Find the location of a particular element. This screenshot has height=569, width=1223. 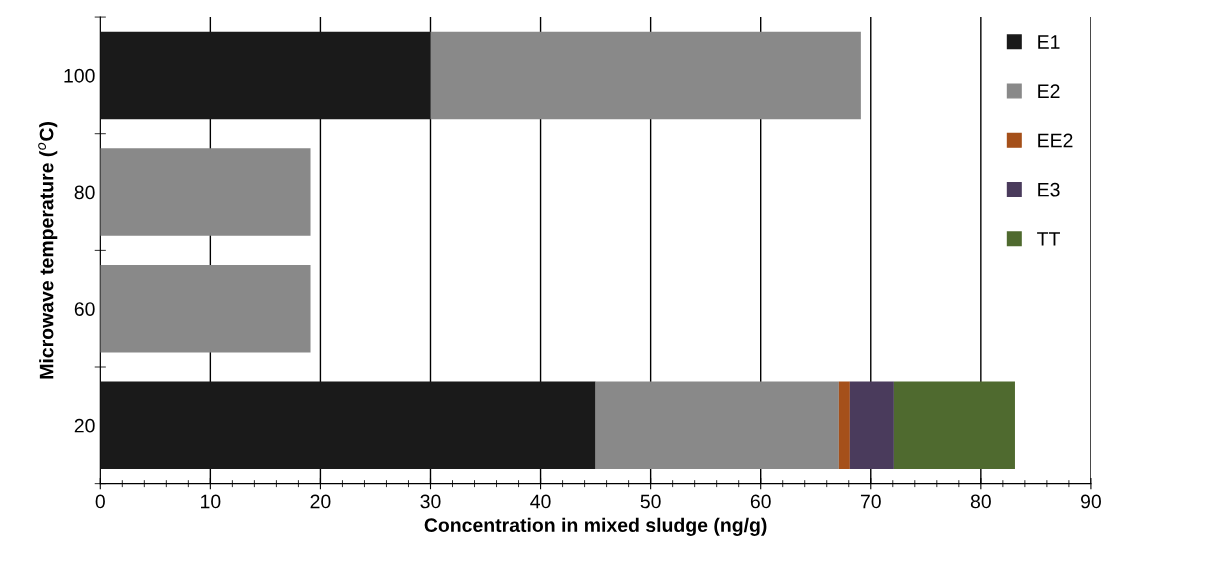

y-axis-title: Microwave temperature ($^{o}$C) is located at coordinates (48, 250).